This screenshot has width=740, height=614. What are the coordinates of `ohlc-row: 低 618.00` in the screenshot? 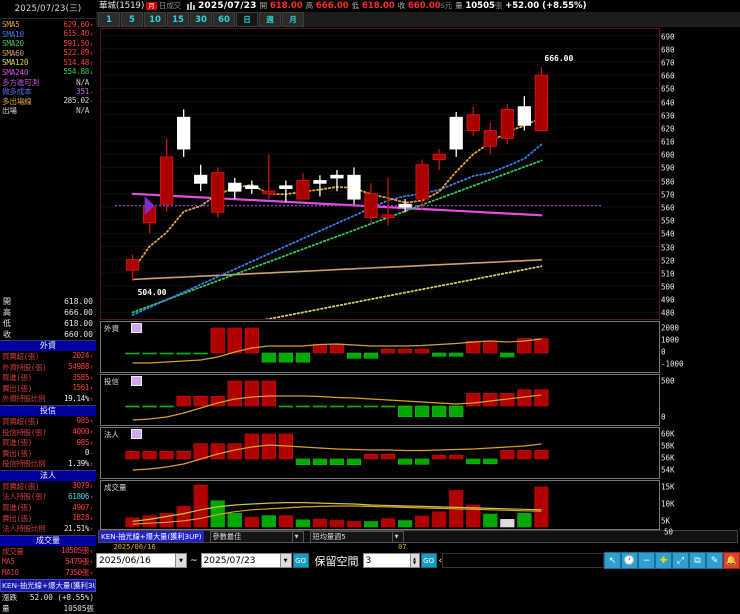 It's located at (48, 323).